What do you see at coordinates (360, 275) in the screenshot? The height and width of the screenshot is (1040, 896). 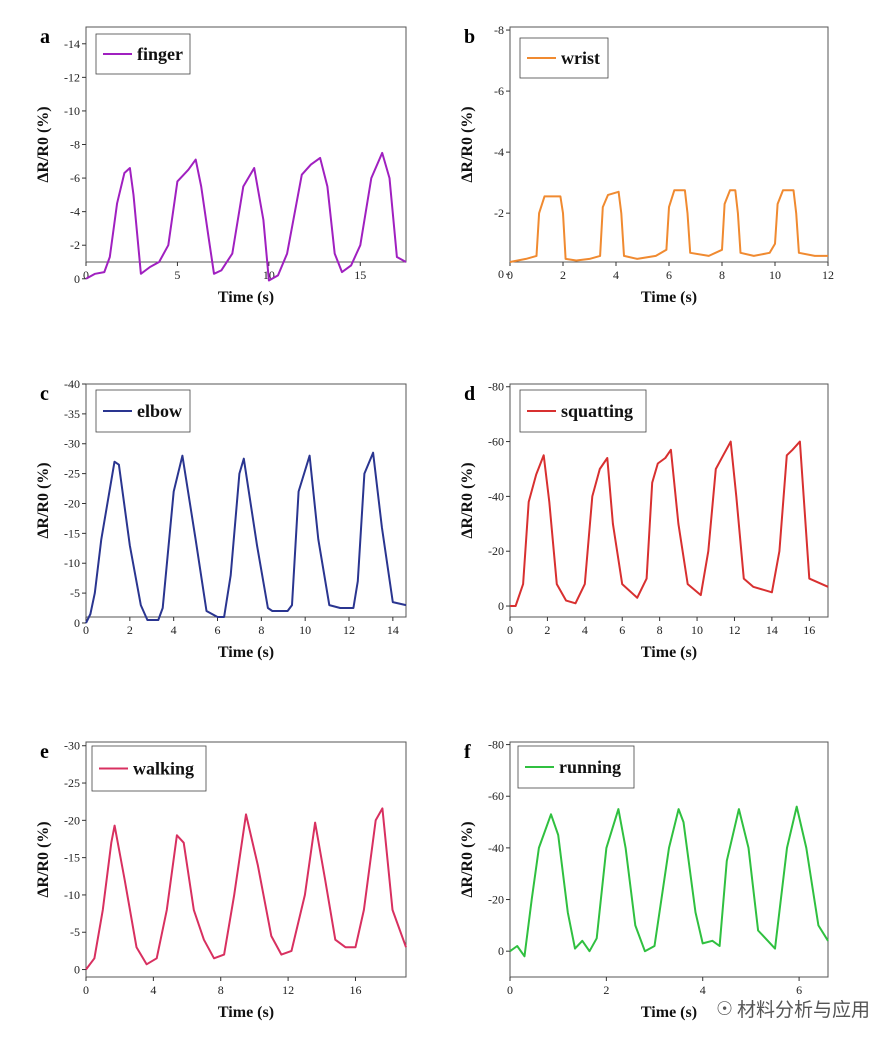 I see `x-tick-label: 15` at bounding box center [360, 275].